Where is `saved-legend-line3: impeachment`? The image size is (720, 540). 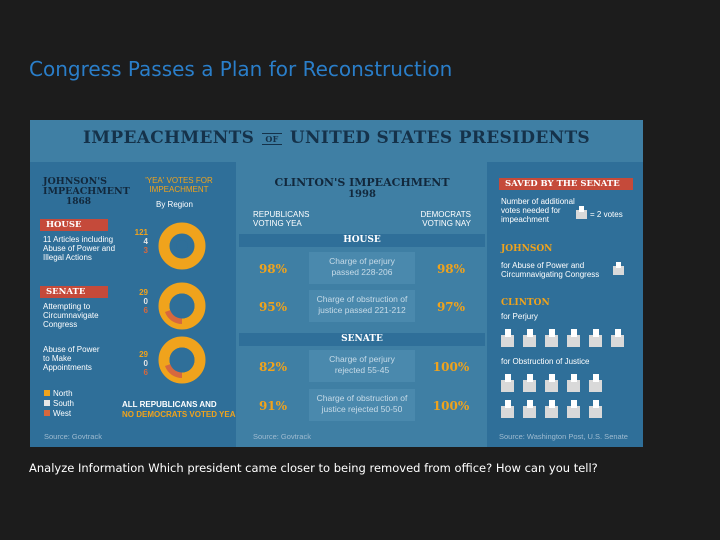
saved-legend-line3: impeachment is located at coordinates (525, 219).